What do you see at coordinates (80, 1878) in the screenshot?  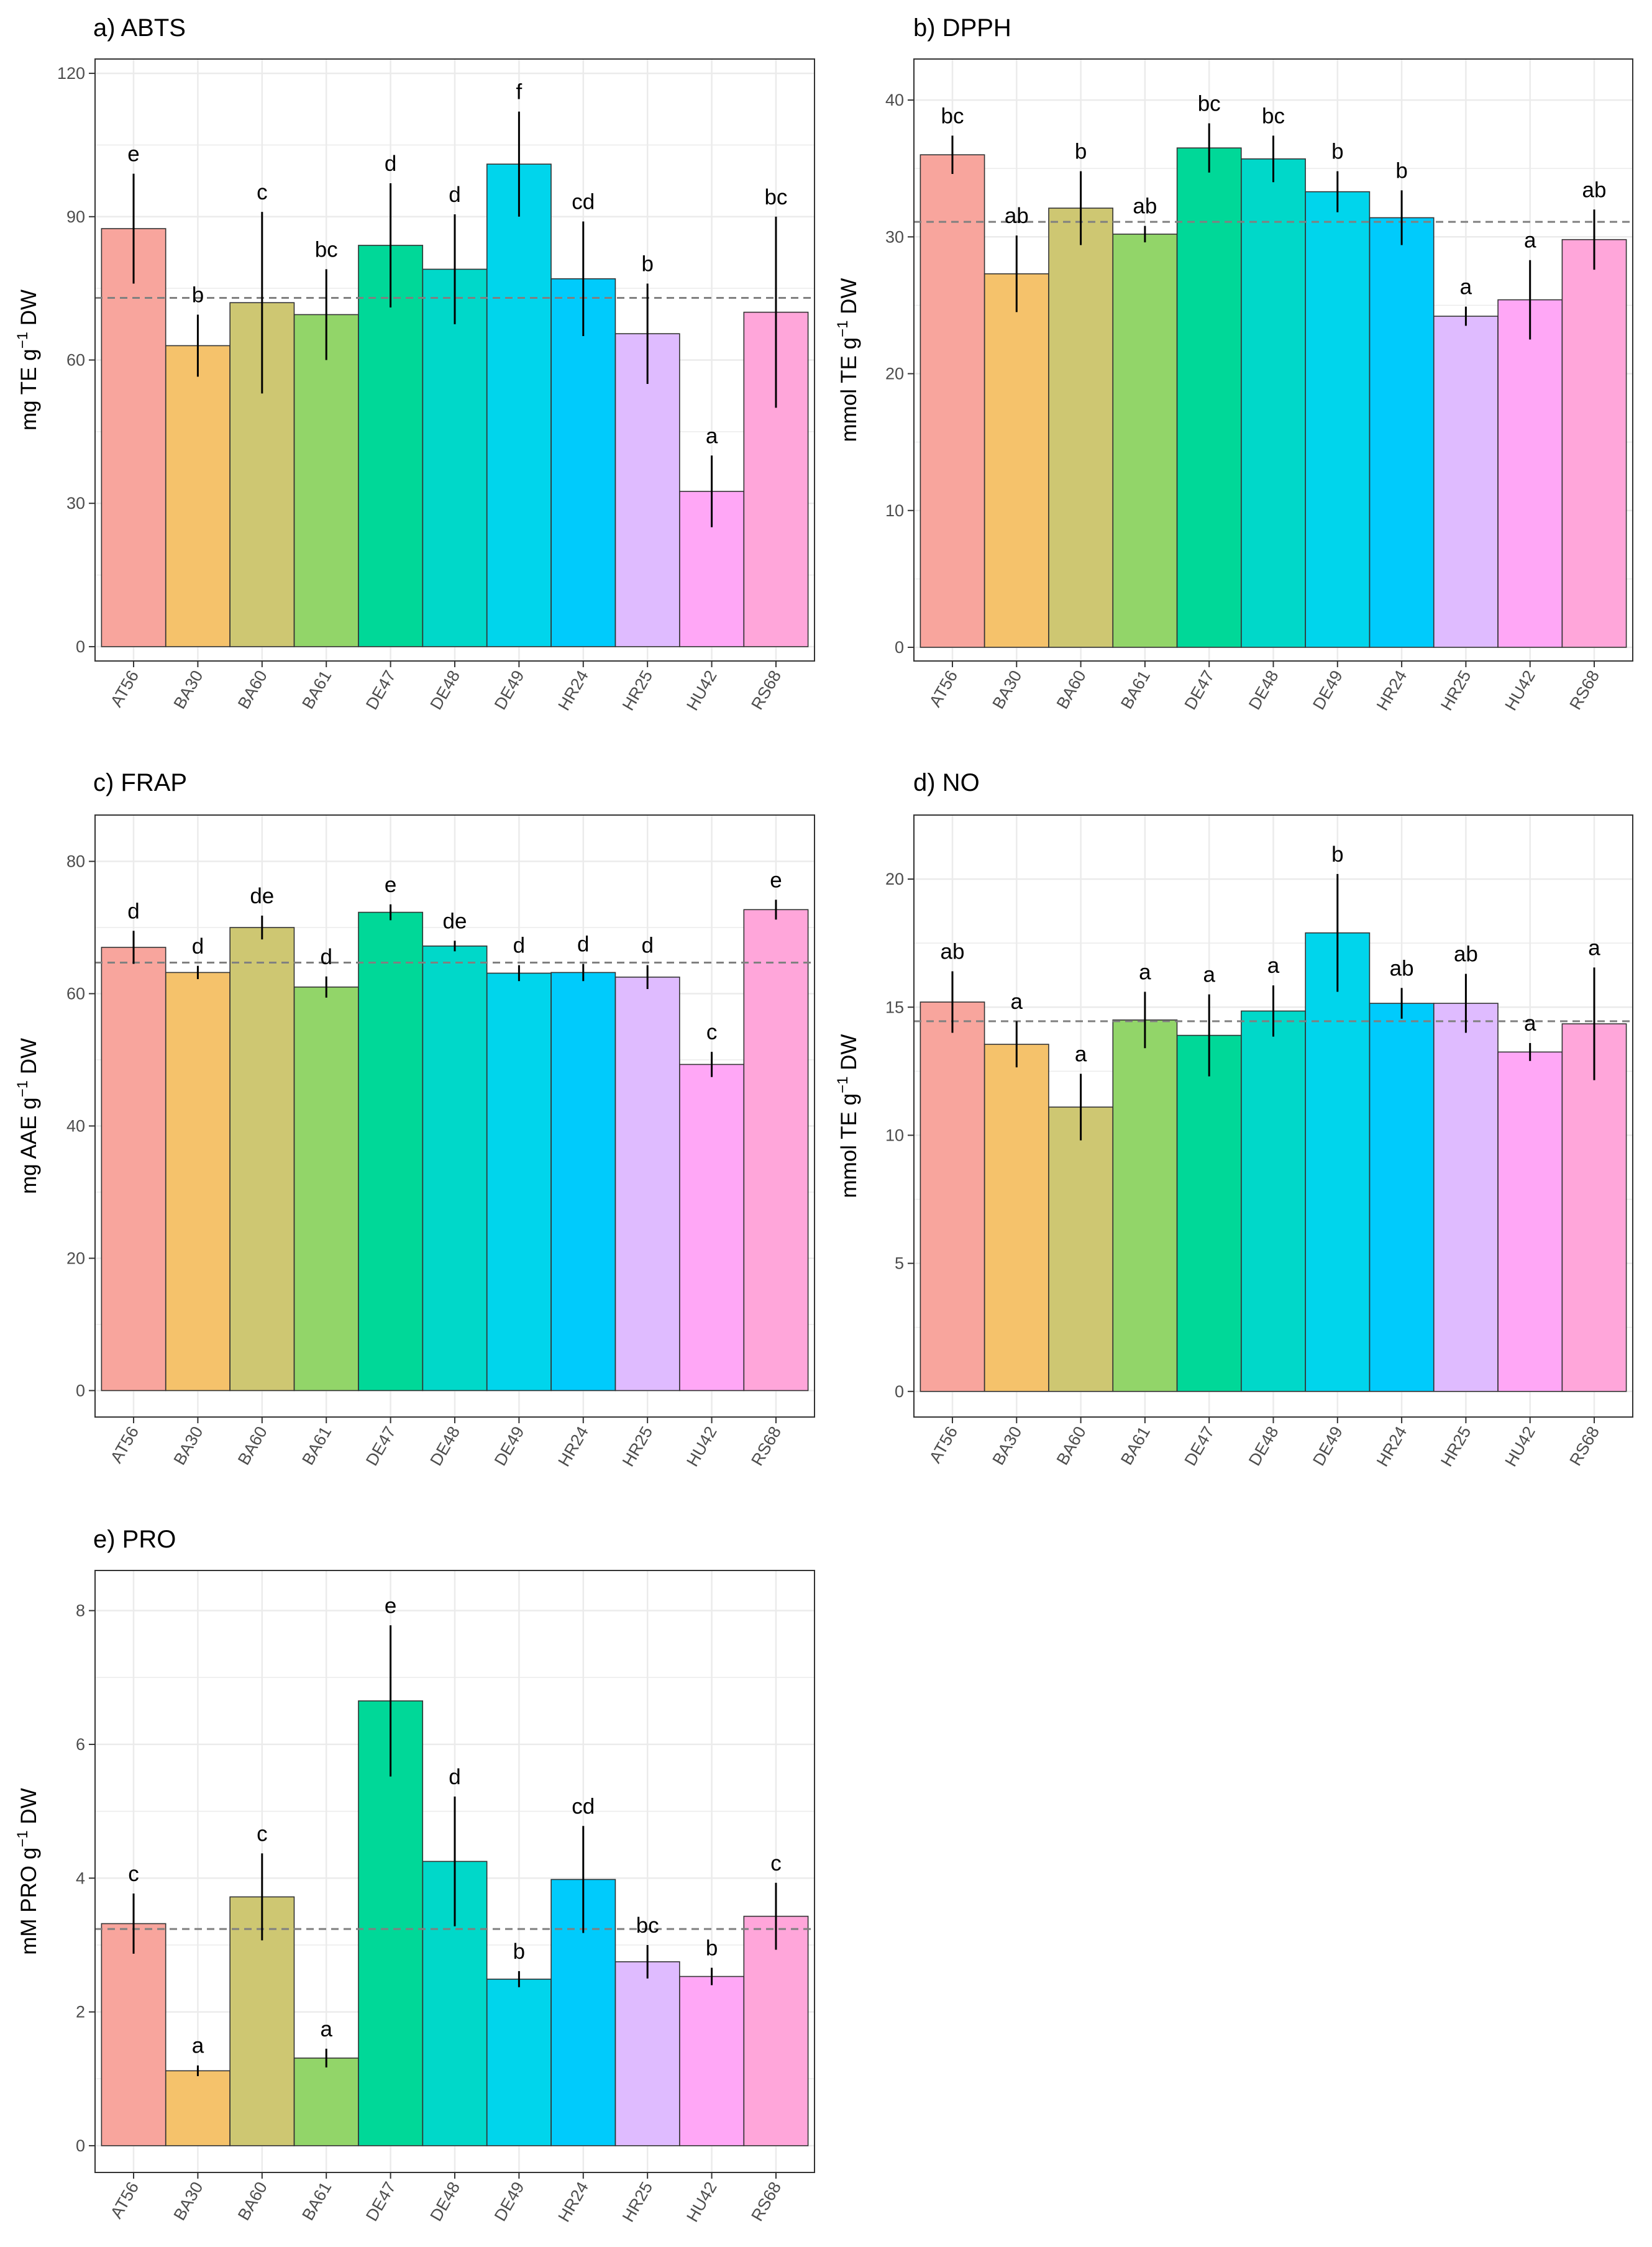 I see `y-tick-label: 4` at bounding box center [80, 1878].